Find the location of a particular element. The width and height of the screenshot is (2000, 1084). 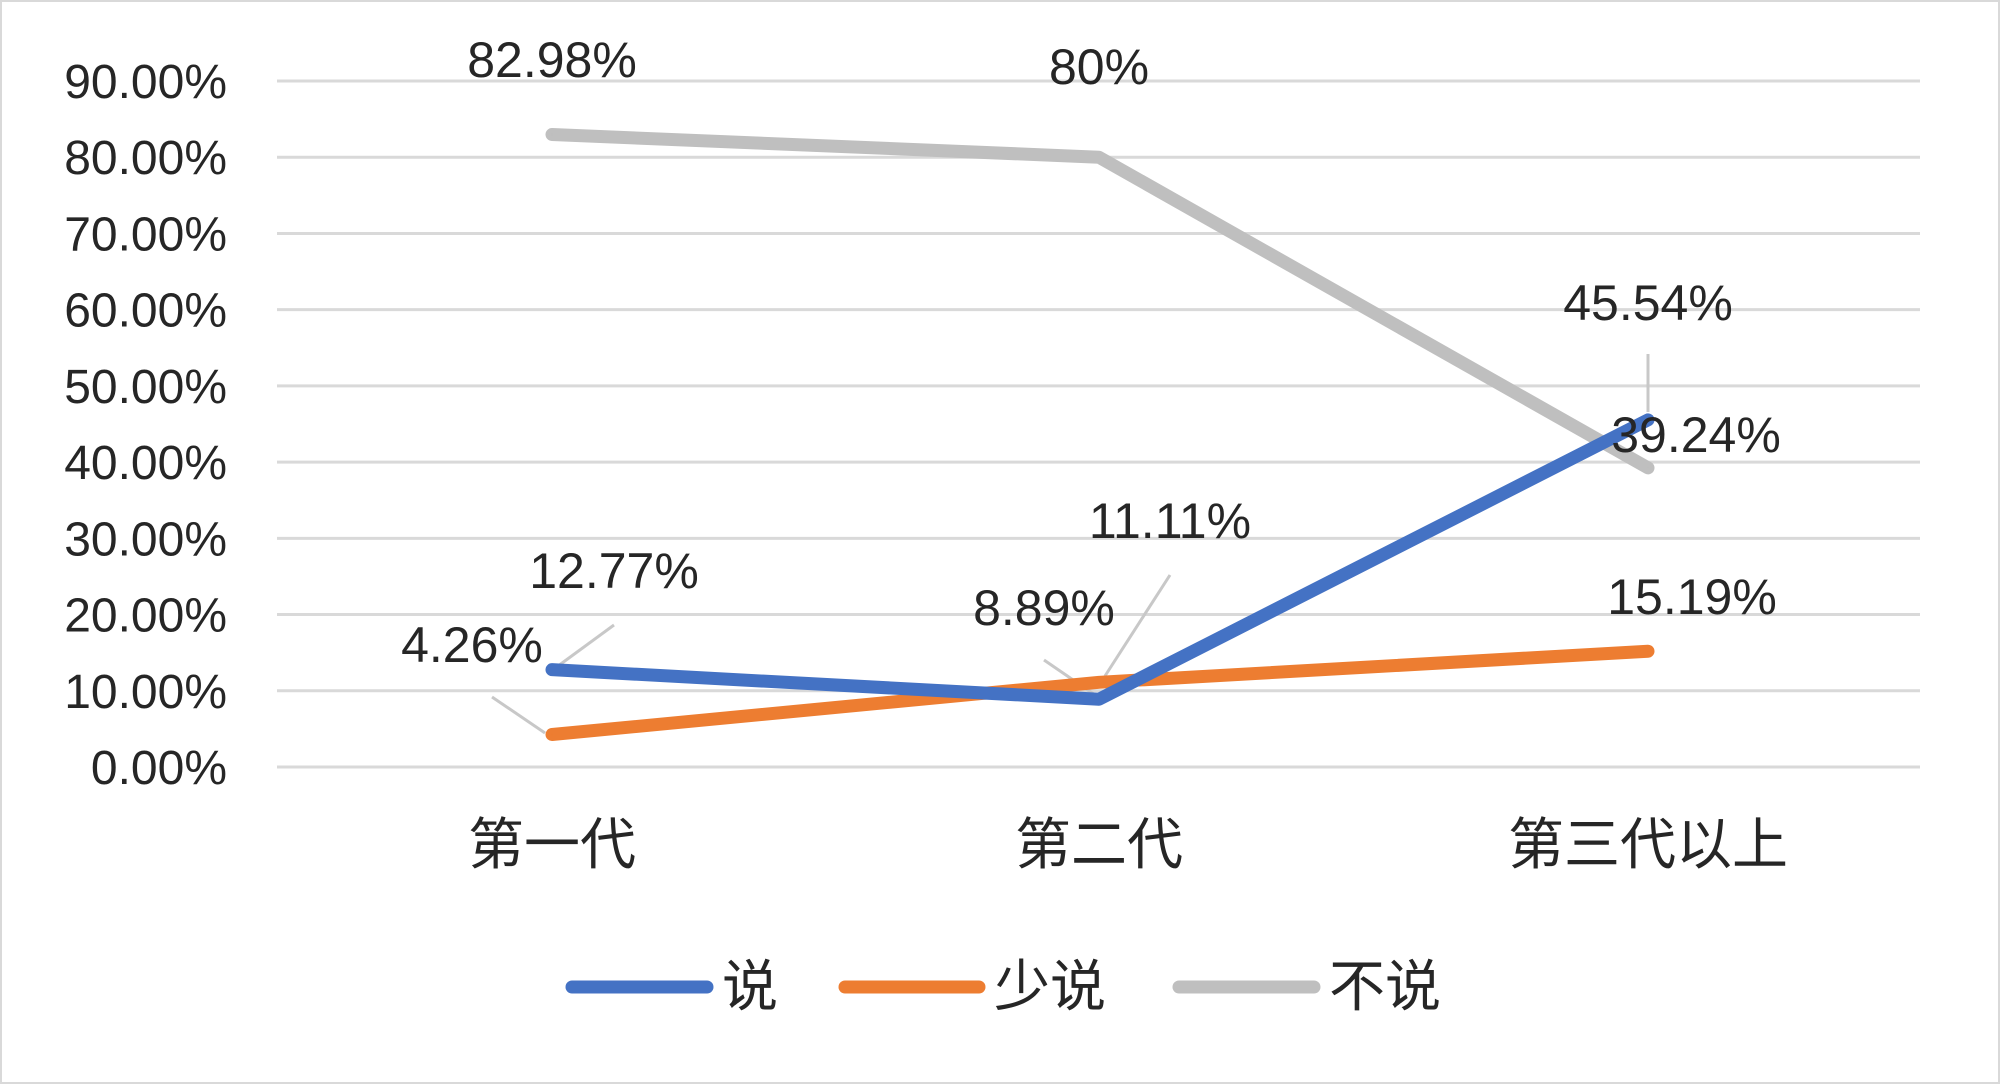

y-tick-label: 90.00% is located at coordinates (145, 82).